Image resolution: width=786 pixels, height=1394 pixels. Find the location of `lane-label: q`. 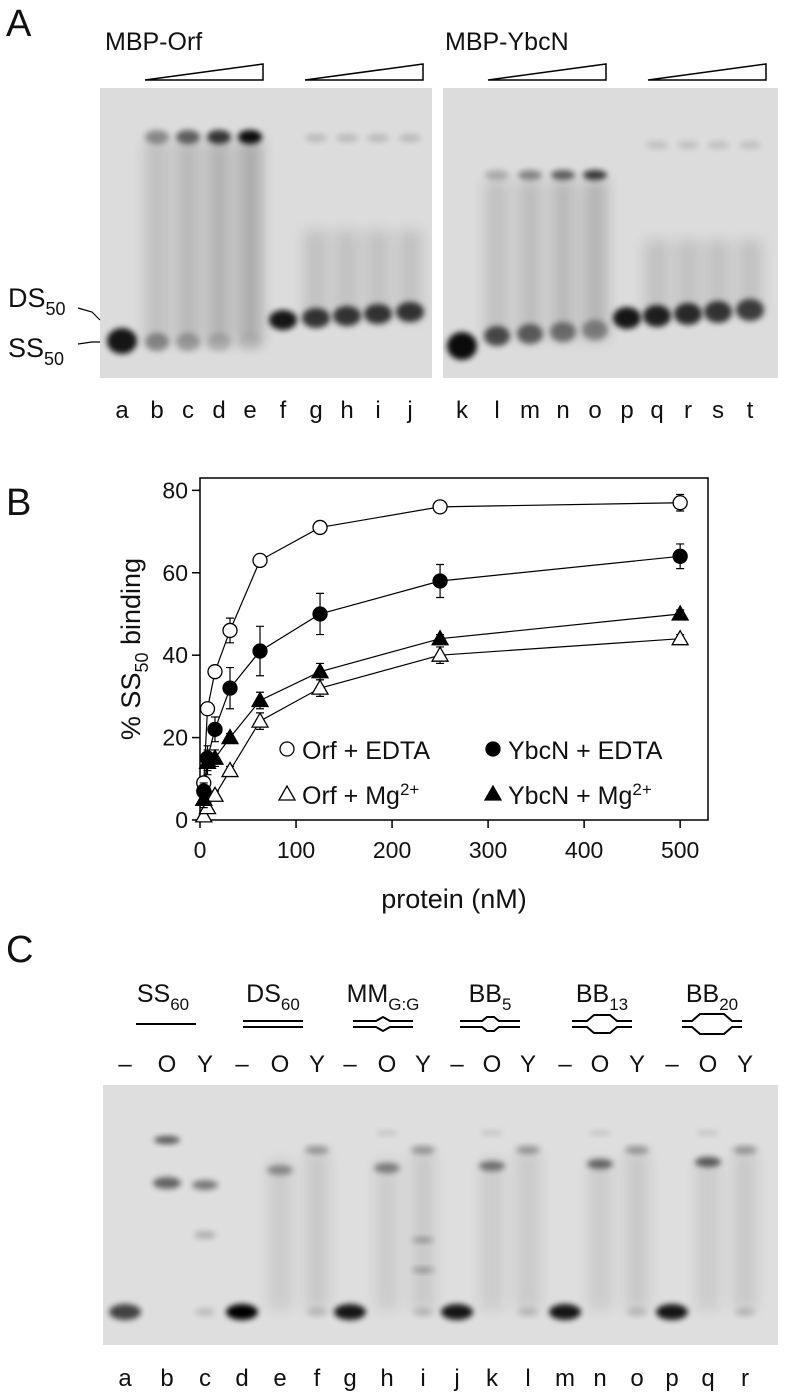

lane-label: q is located at coordinates (656, 410).